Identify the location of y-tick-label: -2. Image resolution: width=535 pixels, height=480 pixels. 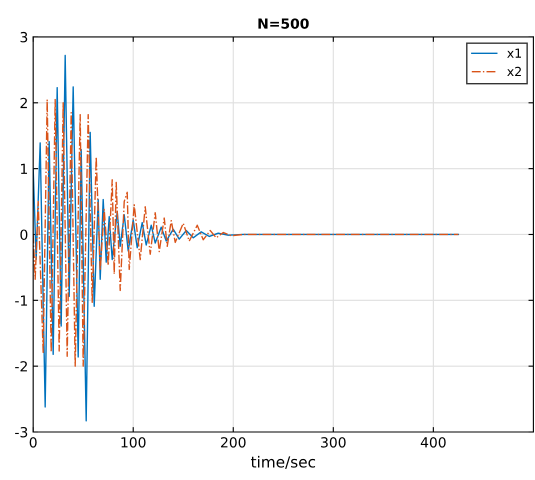
(21, 366).